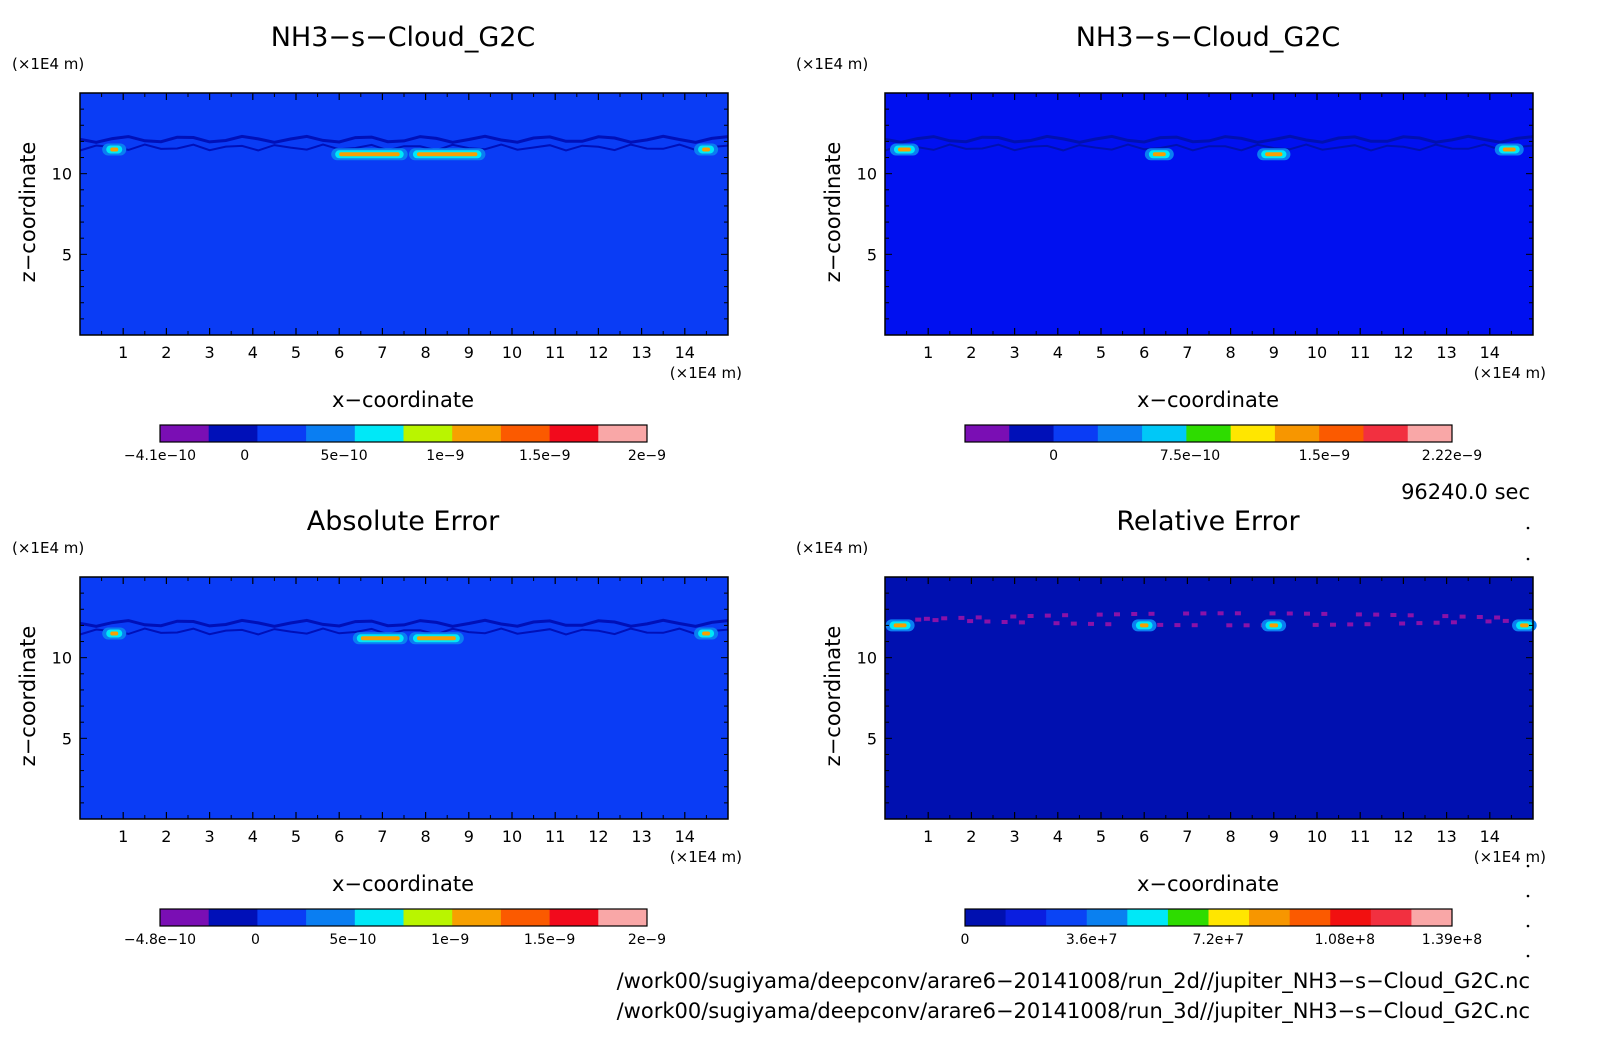 Image resolution: width=1604 pixels, height=1058 pixels. Describe the element at coordinates (832, 64) in the screenshot. I see `z-unit-label: (×1E4 m)` at that location.